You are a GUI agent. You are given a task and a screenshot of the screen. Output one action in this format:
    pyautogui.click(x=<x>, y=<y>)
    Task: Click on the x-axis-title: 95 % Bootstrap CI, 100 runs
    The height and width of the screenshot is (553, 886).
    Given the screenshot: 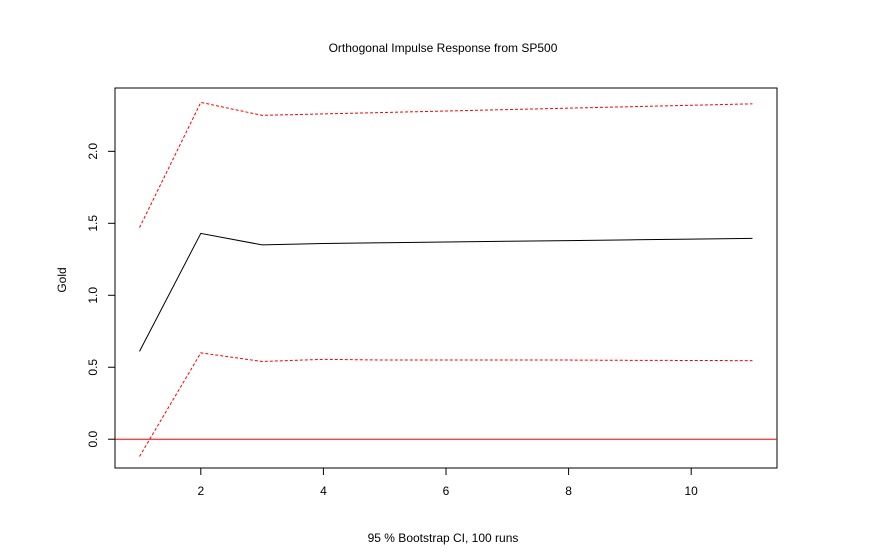 What is the action you would take?
    pyautogui.click(x=443, y=538)
    